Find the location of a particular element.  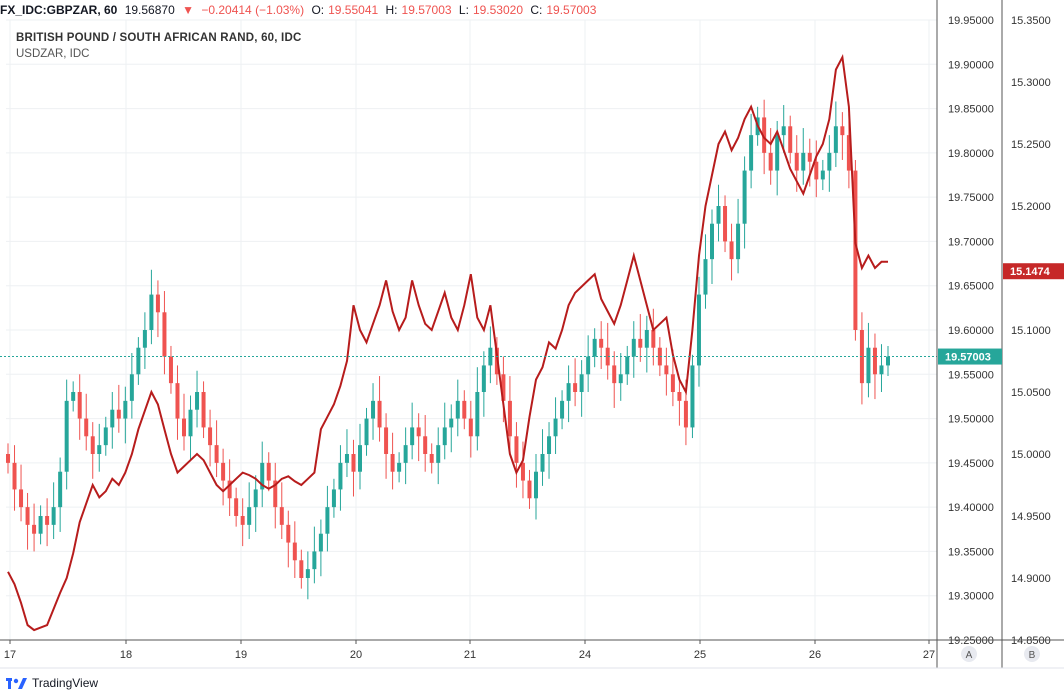

tradingview-logo: TradingView is located at coordinates (52, 683).